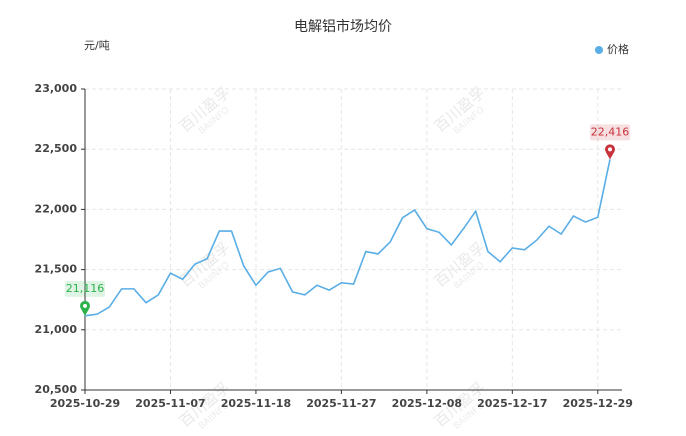  I want to click on y-tick-label: 21,000, so click(56, 329).